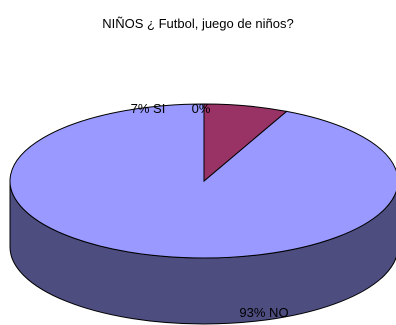 The image size is (396, 325). I want to click on chart-title: NIÑOS ¿ Futbol, juego de niños?, so click(198, 23).